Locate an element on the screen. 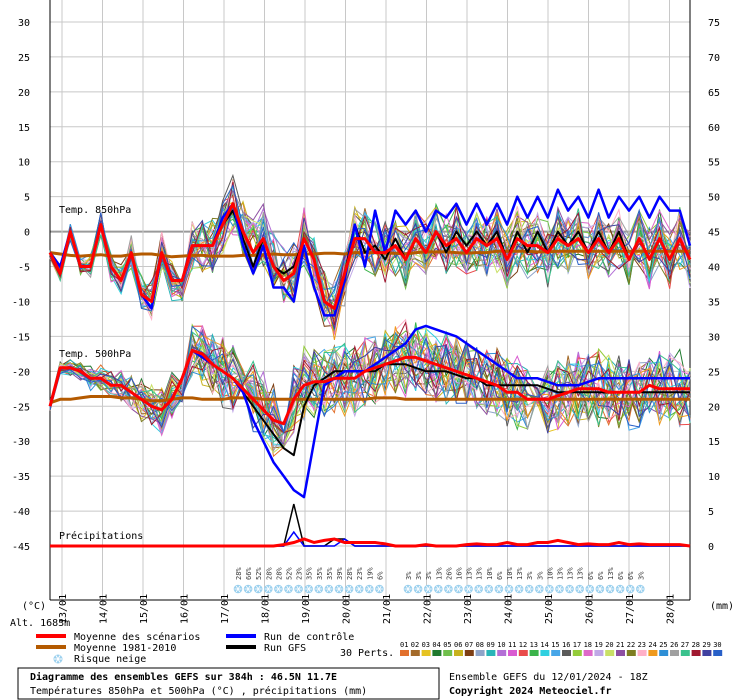 The height and width of the screenshot is (700, 740). legend-perts: 30 Perts. is located at coordinates (367, 653).